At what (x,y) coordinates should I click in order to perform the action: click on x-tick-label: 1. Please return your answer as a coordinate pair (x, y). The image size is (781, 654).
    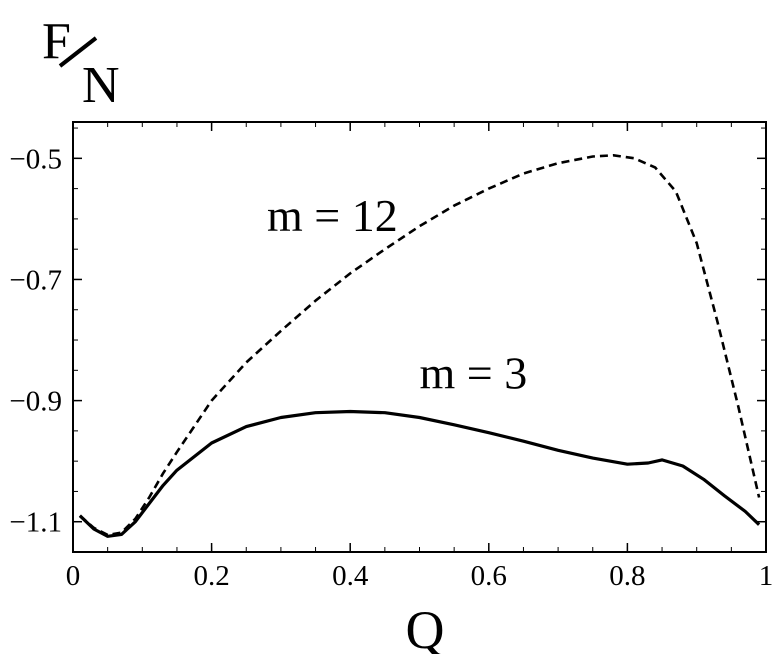
    Looking at the image, I should click on (766, 576).